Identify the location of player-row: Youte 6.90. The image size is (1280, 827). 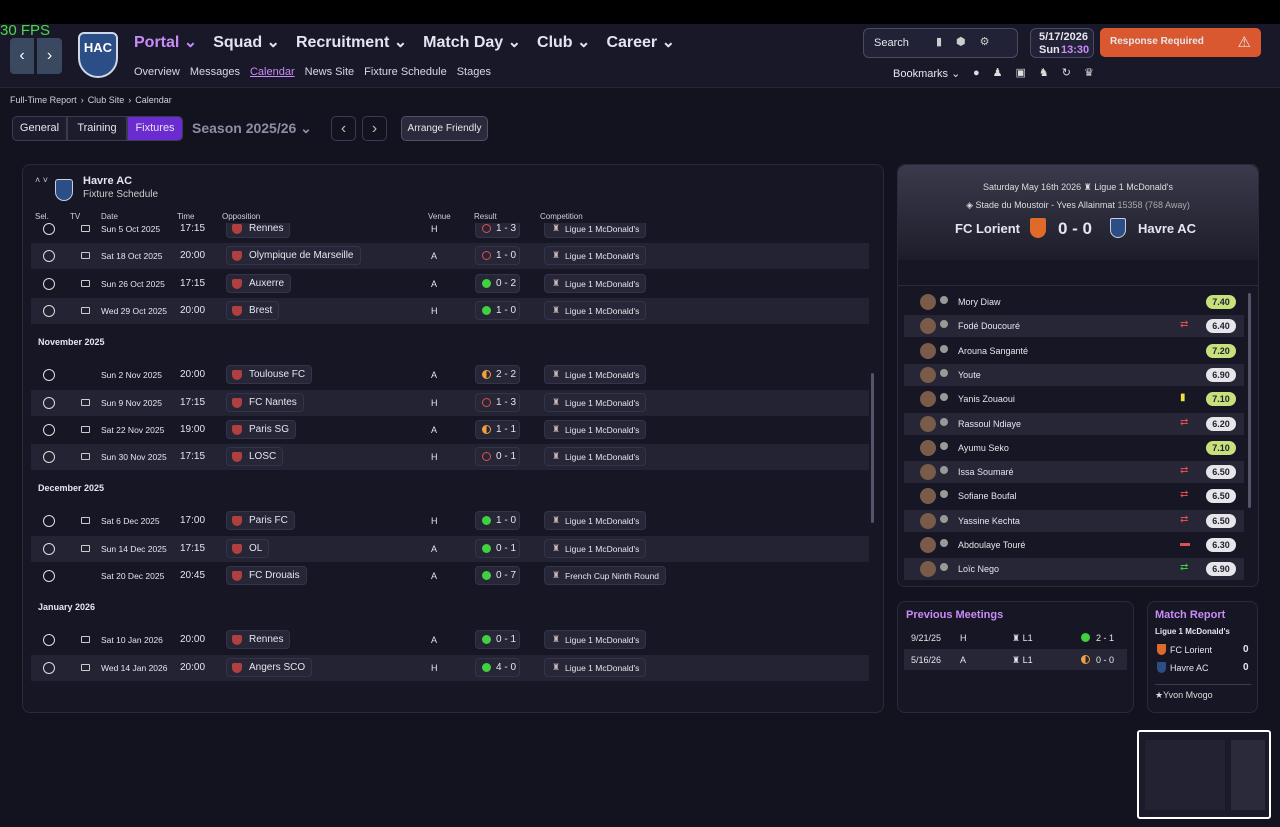
(1074, 374).